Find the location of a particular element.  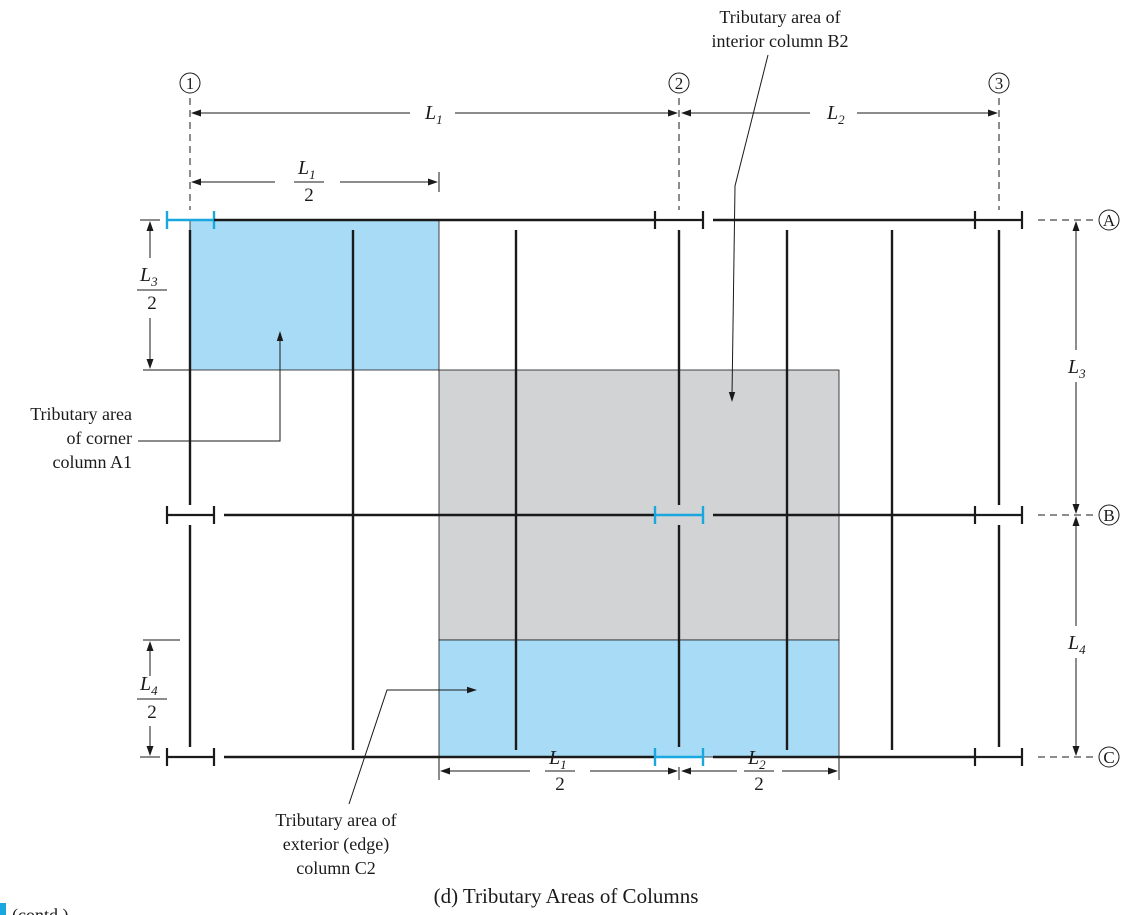

dimension-l3-half: L3 2 is located at coordinates (152, 294).